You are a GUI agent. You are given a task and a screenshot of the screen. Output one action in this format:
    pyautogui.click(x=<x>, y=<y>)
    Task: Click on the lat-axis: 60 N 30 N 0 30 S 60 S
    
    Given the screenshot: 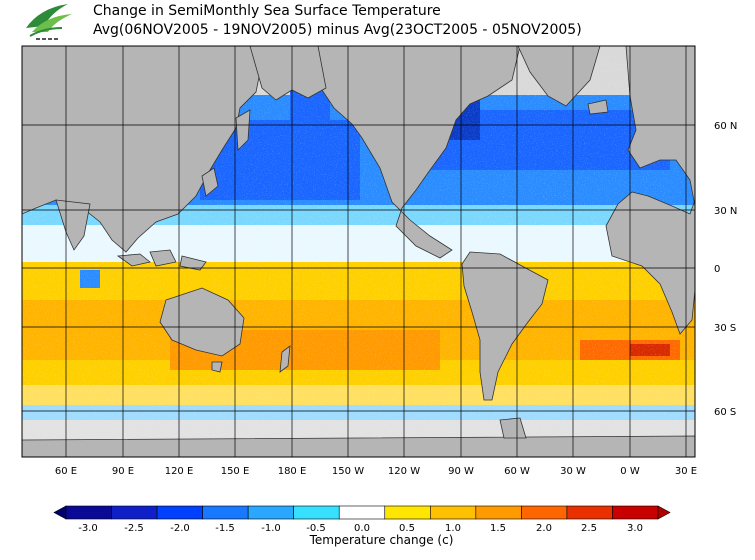 What is the action you would take?
    pyautogui.click(x=725, y=269)
    